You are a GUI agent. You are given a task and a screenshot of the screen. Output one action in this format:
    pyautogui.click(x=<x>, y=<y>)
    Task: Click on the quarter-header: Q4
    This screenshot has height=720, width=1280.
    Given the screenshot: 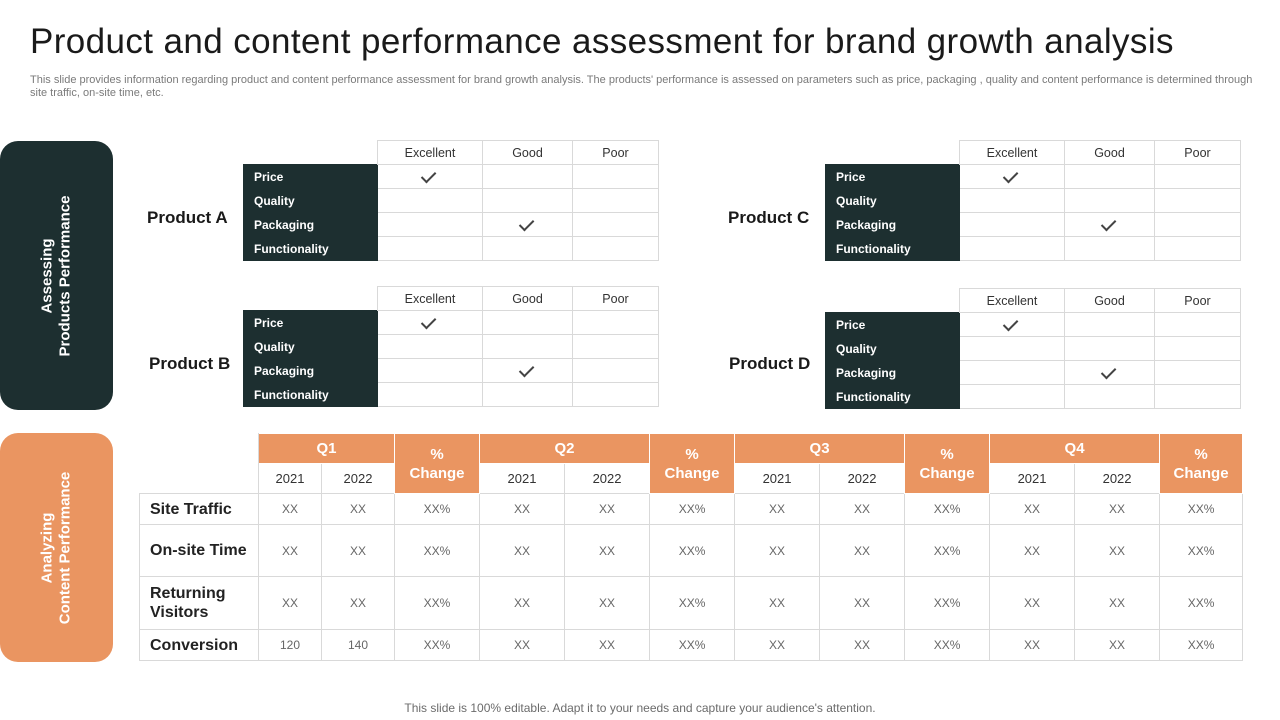 What is the action you would take?
    pyautogui.click(x=1075, y=448)
    